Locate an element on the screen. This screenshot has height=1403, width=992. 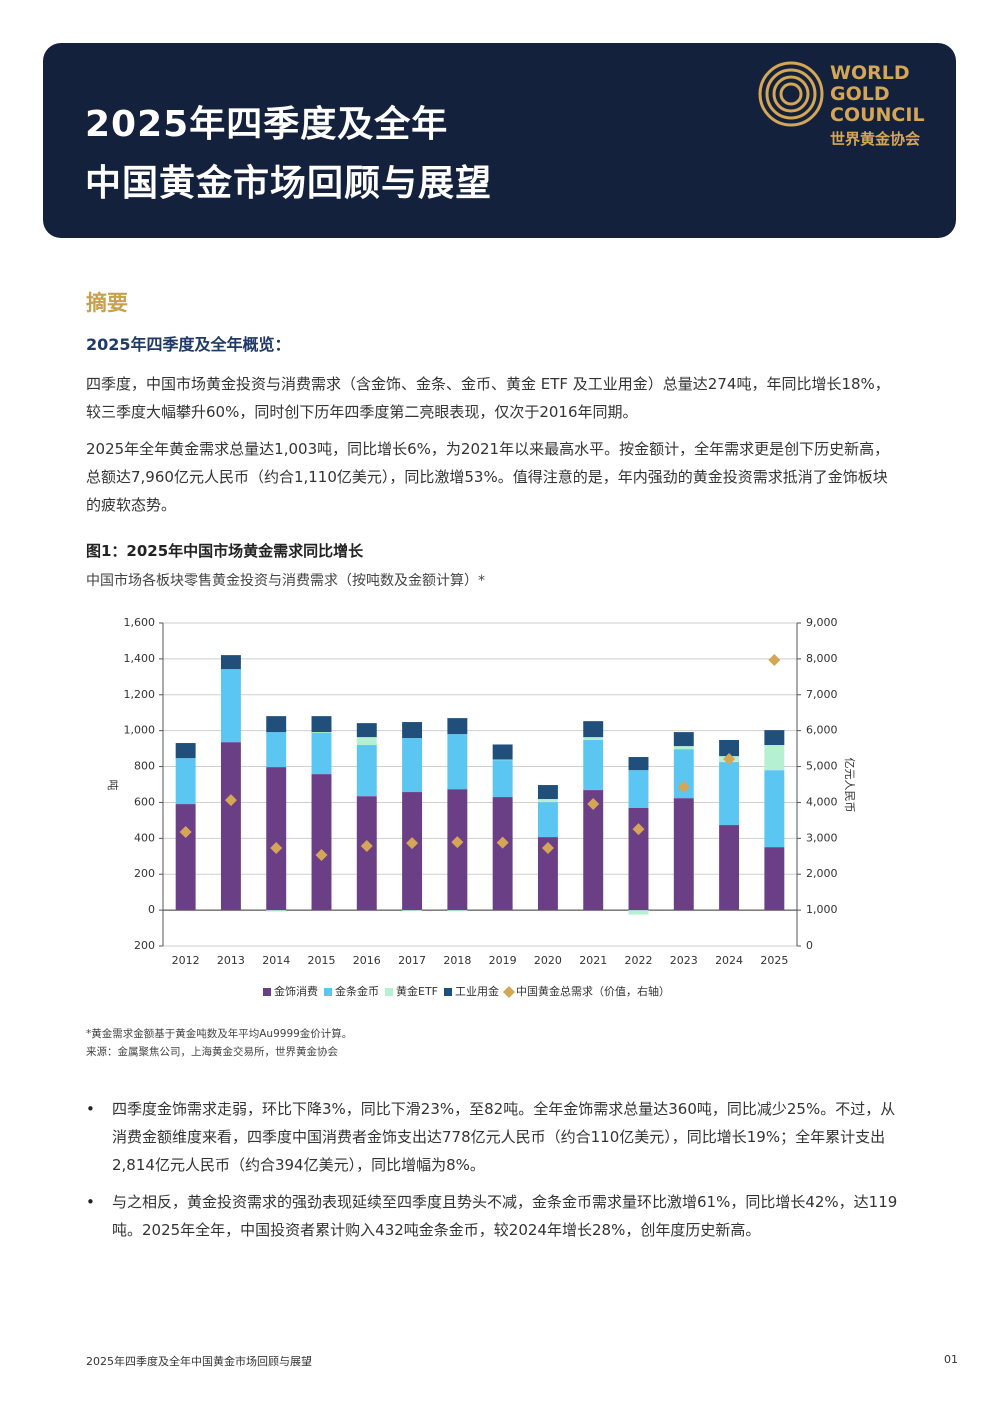
x-tick-label: 2019 is located at coordinates (503, 960).